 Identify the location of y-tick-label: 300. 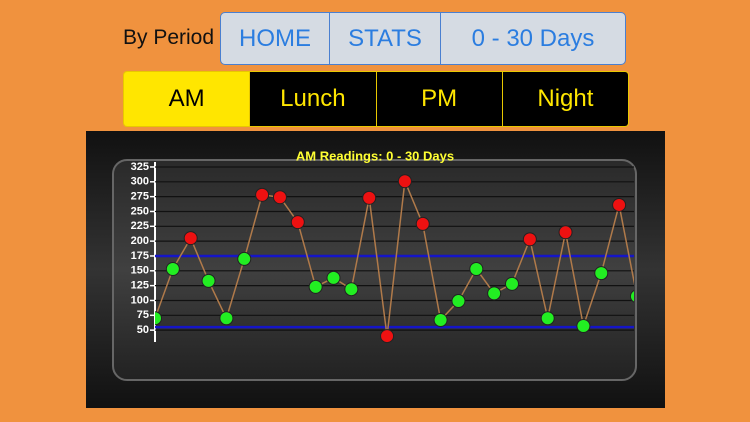
(140, 182).